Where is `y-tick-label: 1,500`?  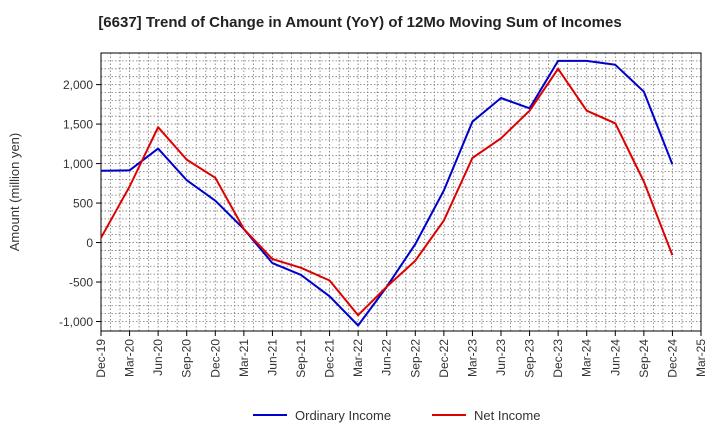
y-tick-label: 1,500 is located at coordinates (78, 125).